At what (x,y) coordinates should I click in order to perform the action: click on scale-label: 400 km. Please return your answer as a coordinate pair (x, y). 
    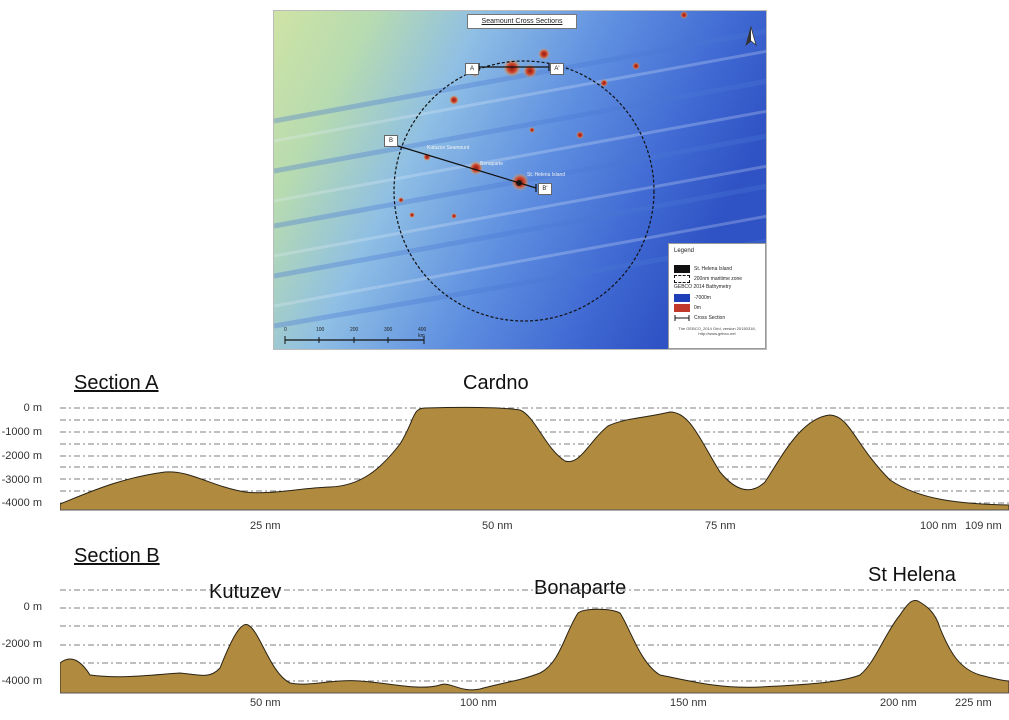
    Looking at the image, I should click on (422, 333).